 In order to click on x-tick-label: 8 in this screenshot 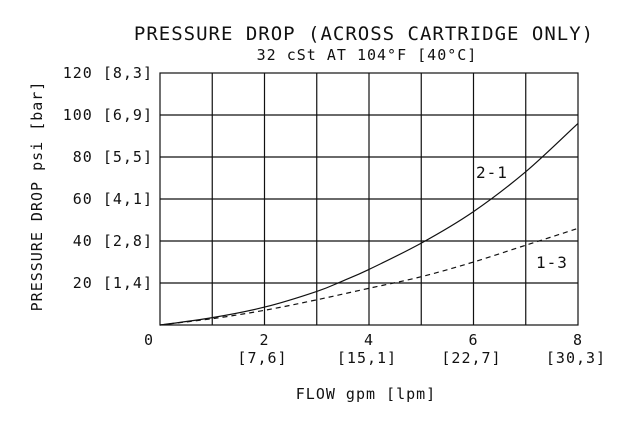, I will do `click(578, 340)`.